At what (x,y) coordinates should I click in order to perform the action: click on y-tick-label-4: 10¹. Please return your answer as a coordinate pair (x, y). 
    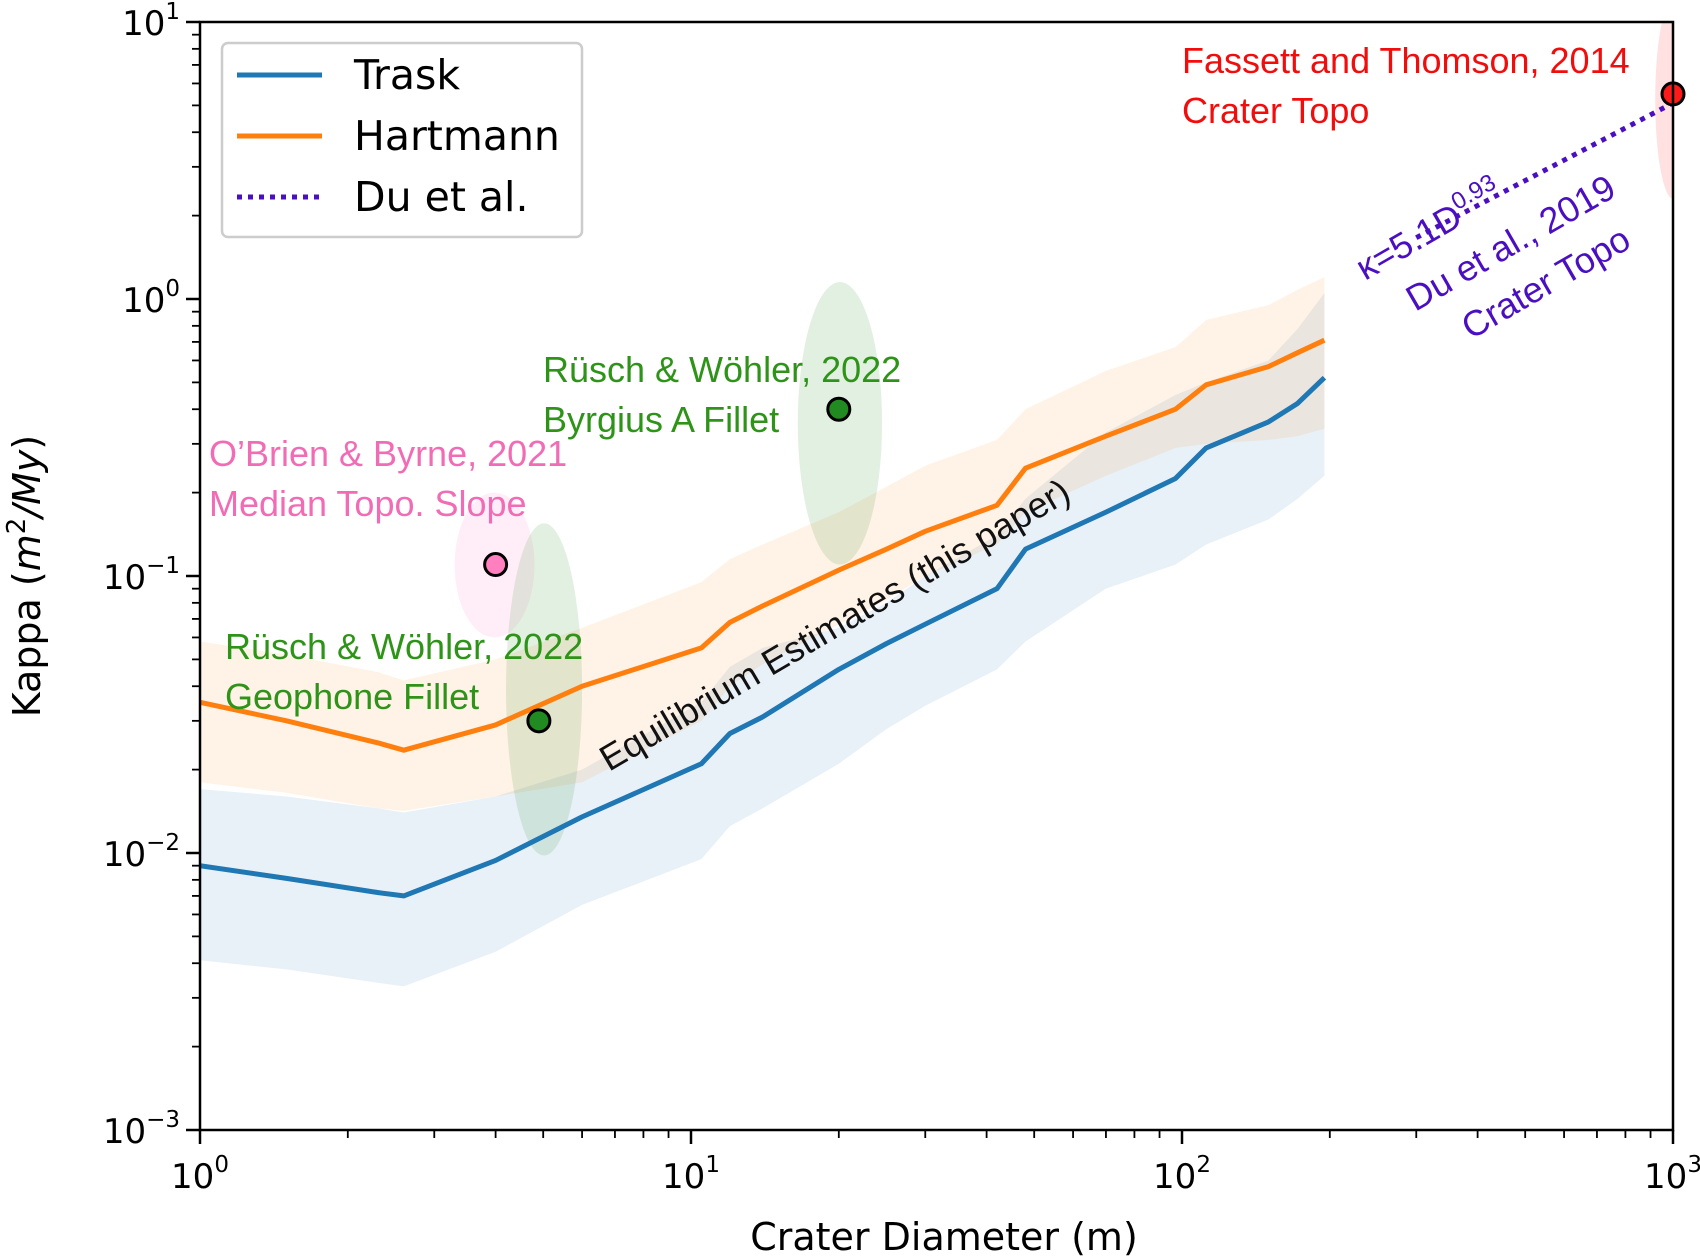
    Looking at the image, I should click on (151, 22).